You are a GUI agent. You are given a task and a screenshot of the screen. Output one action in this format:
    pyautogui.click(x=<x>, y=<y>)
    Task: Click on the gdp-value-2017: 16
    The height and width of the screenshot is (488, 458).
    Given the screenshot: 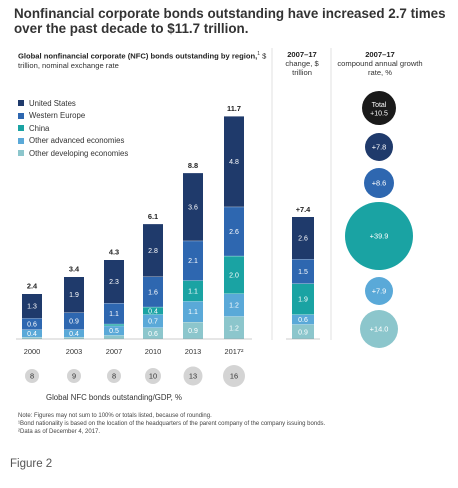 What is the action you would take?
    pyautogui.click(x=234, y=376)
    